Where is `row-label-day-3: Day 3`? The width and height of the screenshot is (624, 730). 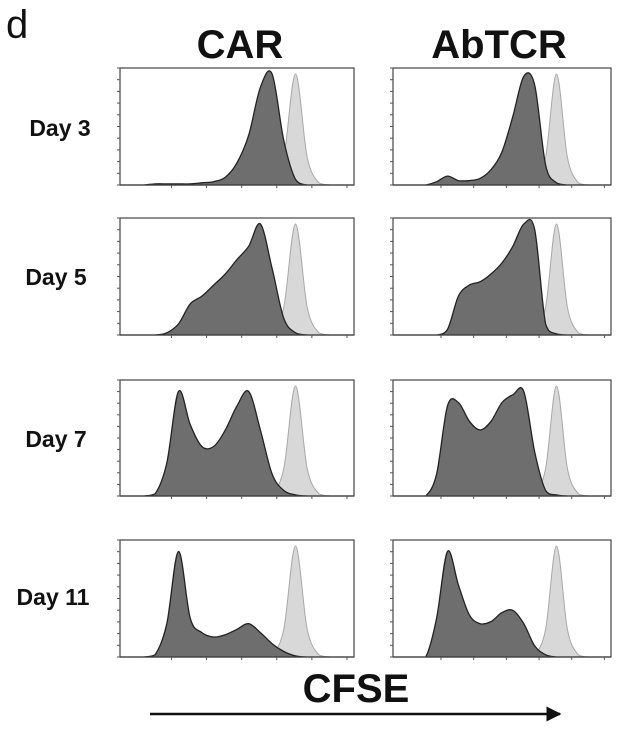
row-label-day-3: Day 3 is located at coordinates (59, 128).